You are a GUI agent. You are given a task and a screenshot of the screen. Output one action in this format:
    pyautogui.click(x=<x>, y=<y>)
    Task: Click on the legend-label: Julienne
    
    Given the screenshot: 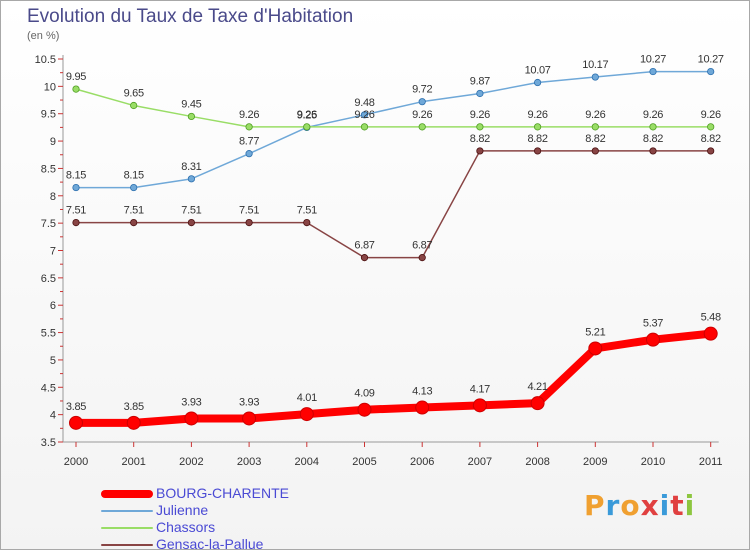 What is the action you would take?
    pyautogui.click(x=182, y=510)
    